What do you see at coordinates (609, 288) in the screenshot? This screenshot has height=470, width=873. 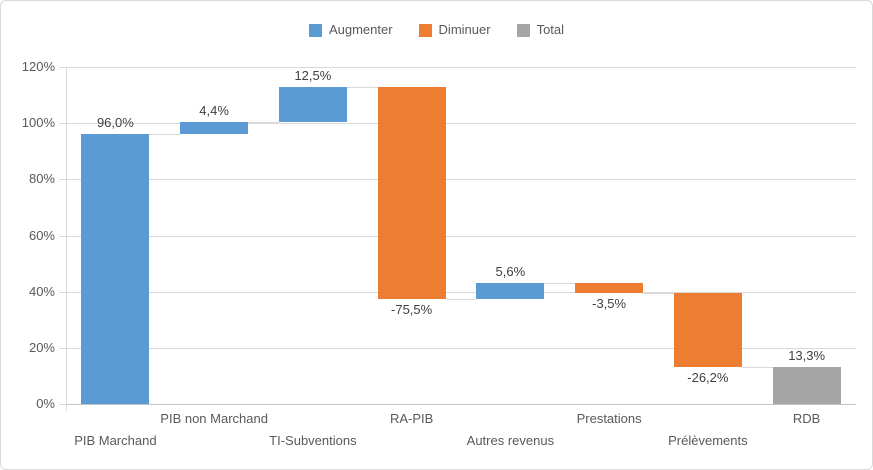 I see `bar-prestations` at bounding box center [609, 288].